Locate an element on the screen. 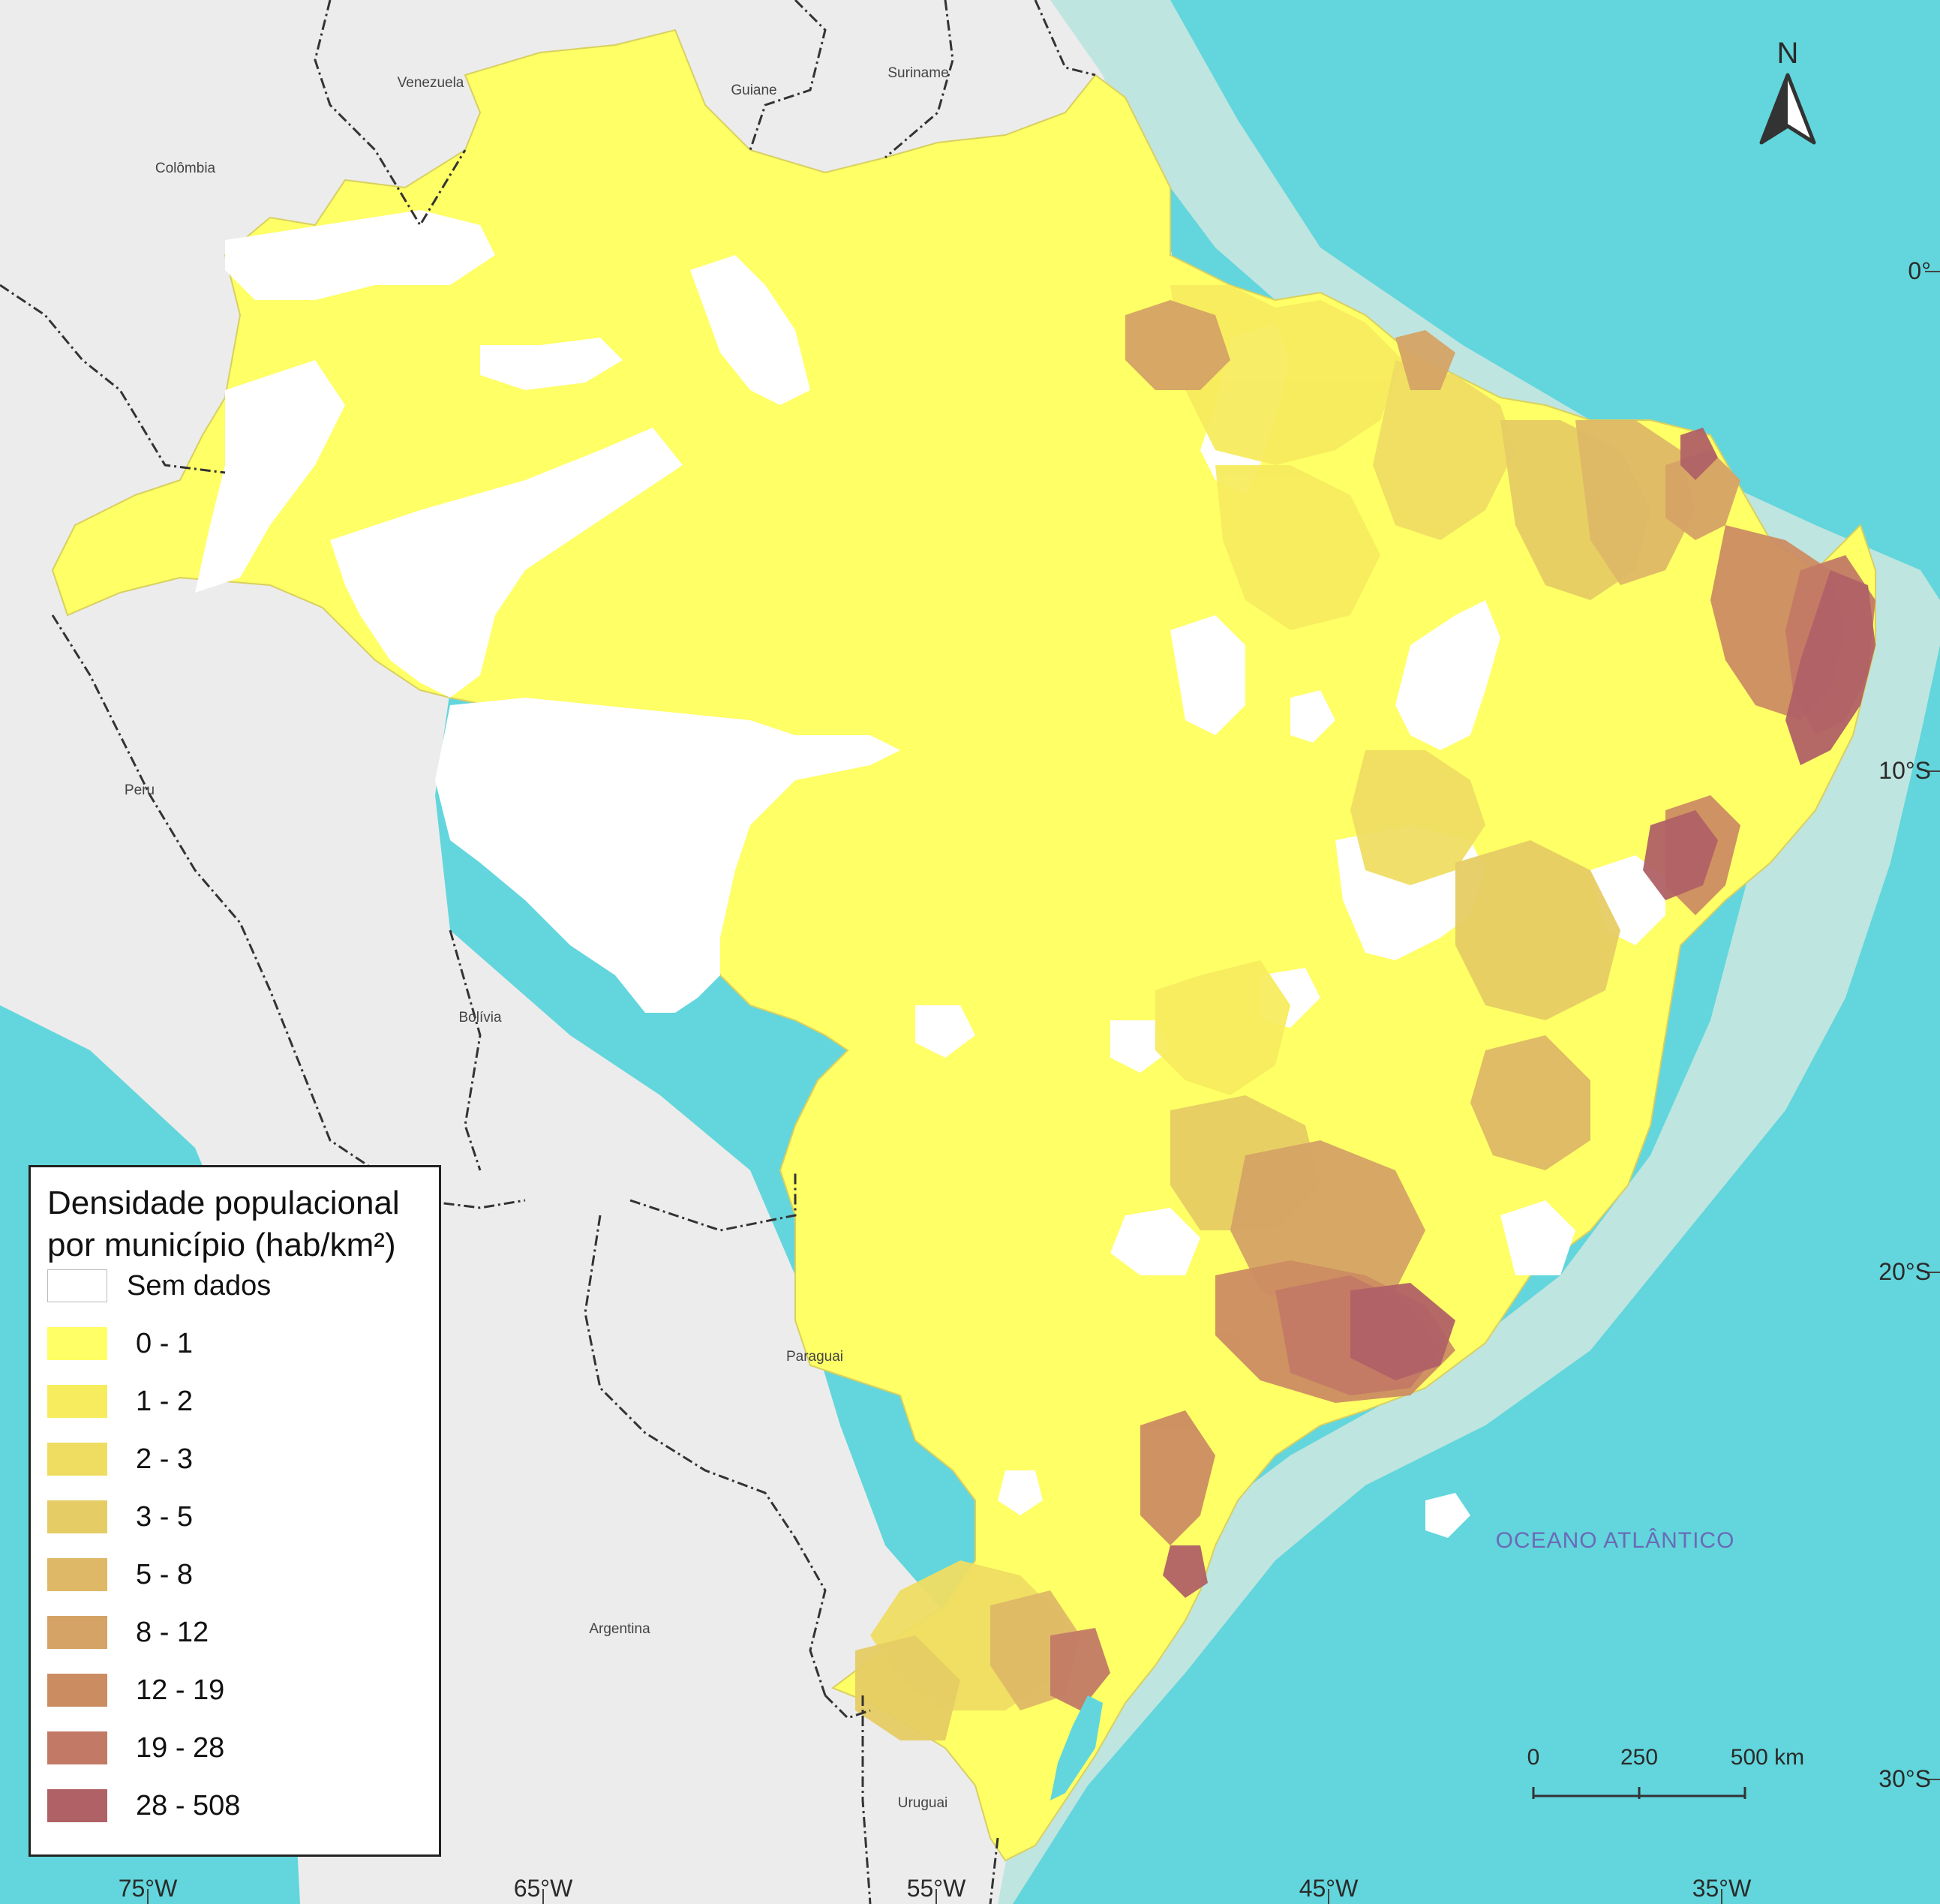 The height and width of the screenshot is (1904, 1940). lagoa-dos-patos is located at coordinates (1076, 1747).